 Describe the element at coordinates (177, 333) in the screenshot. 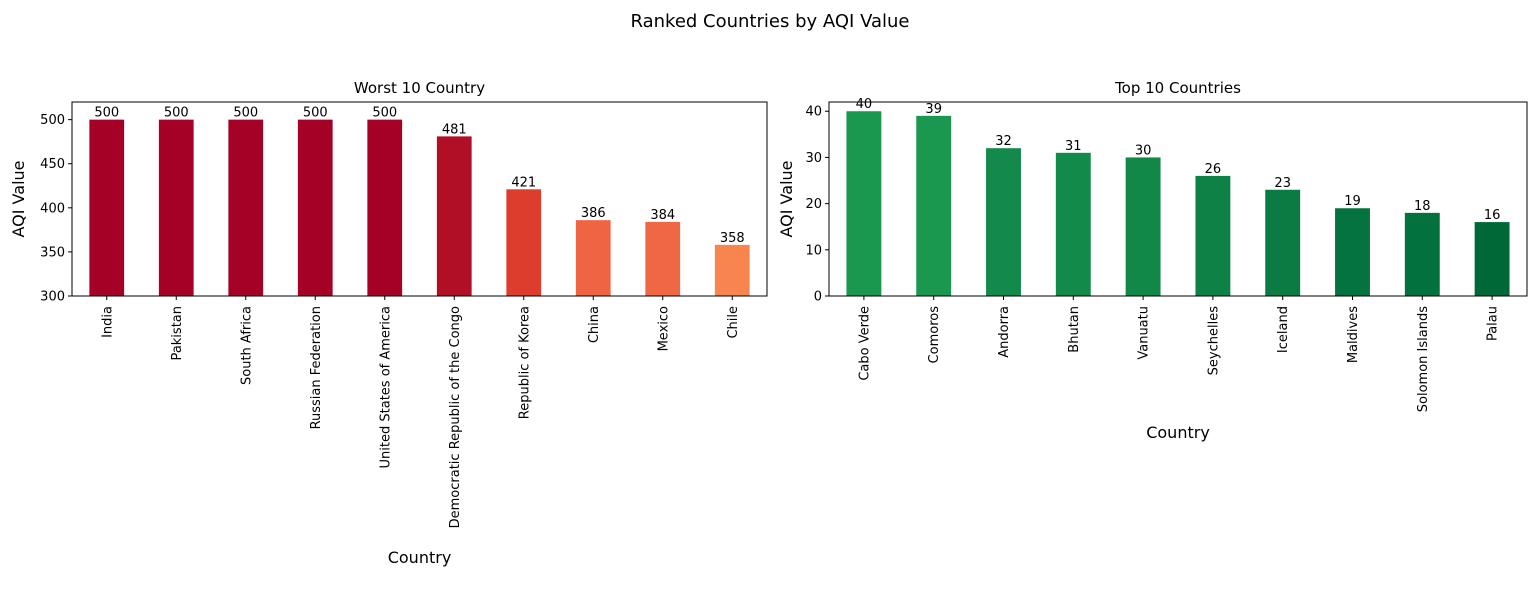

I see `x-tick-label: Pakistan` at that location.